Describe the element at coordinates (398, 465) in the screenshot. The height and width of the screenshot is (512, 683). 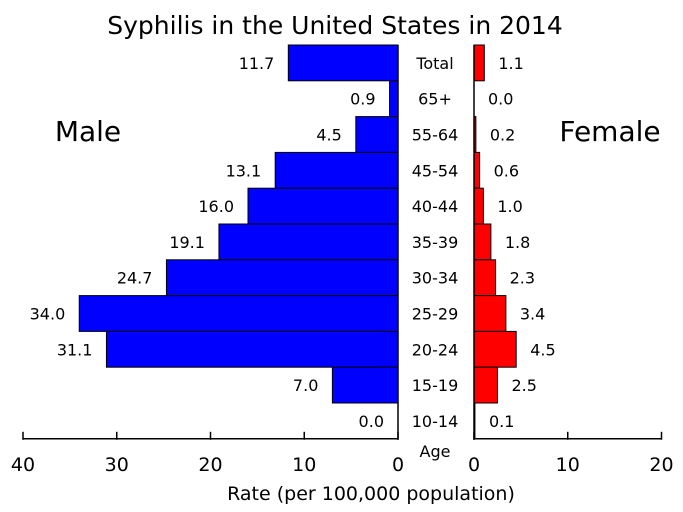
I see `male-x-tick-label: 0` at that location.